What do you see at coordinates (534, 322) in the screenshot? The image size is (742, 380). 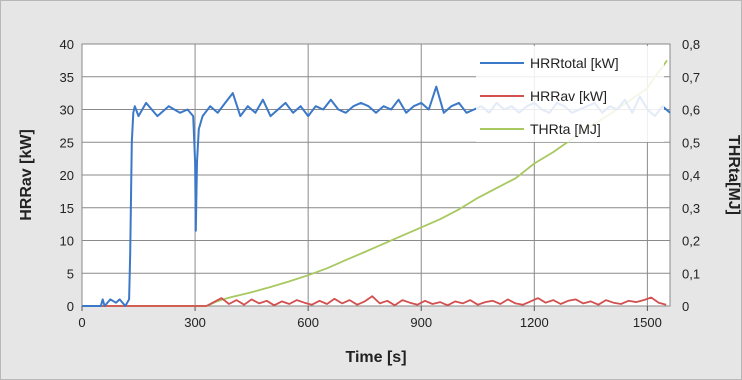 I see `x-tick-label: 1200` at bounding box center [534, 322].